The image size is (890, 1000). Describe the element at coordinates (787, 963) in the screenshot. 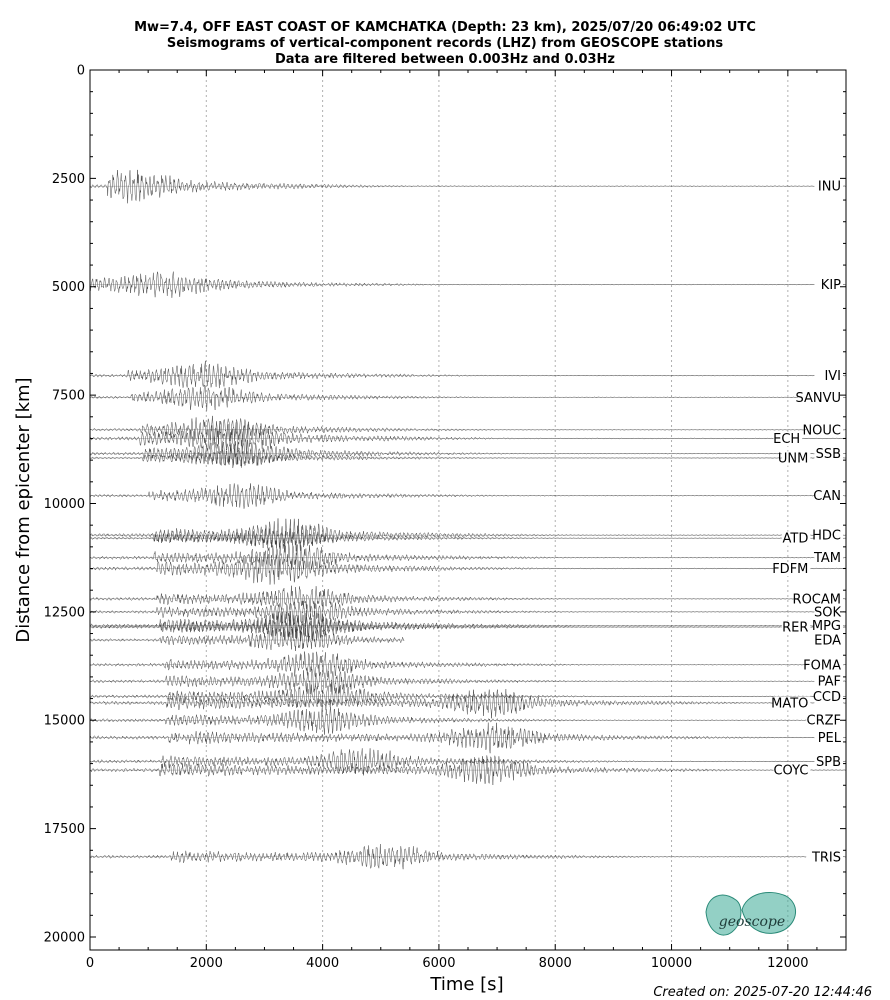

I see `x-tick-label: 12000` at that location.